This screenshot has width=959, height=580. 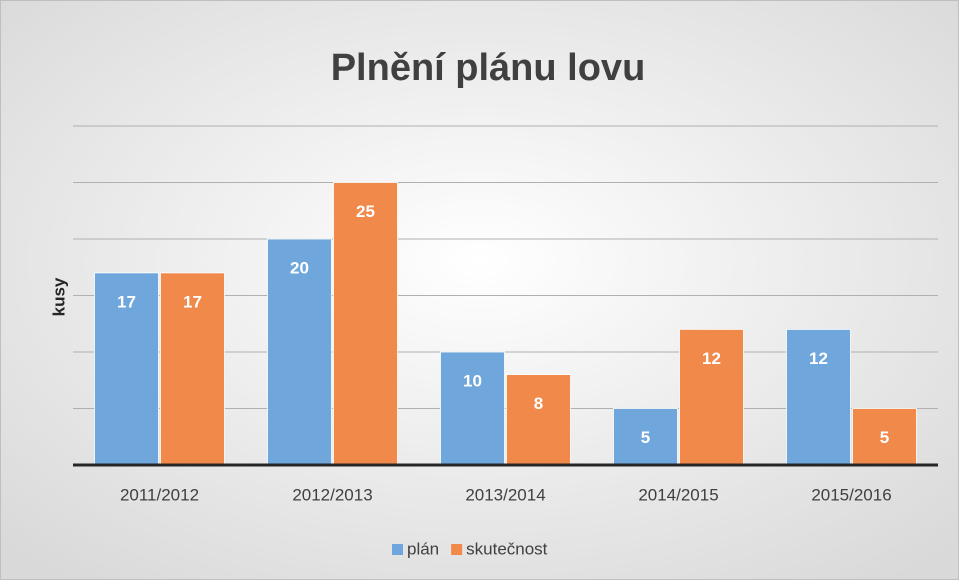 I want to click on x-tick-label: 2015/2016, so click(x=851, y=494).